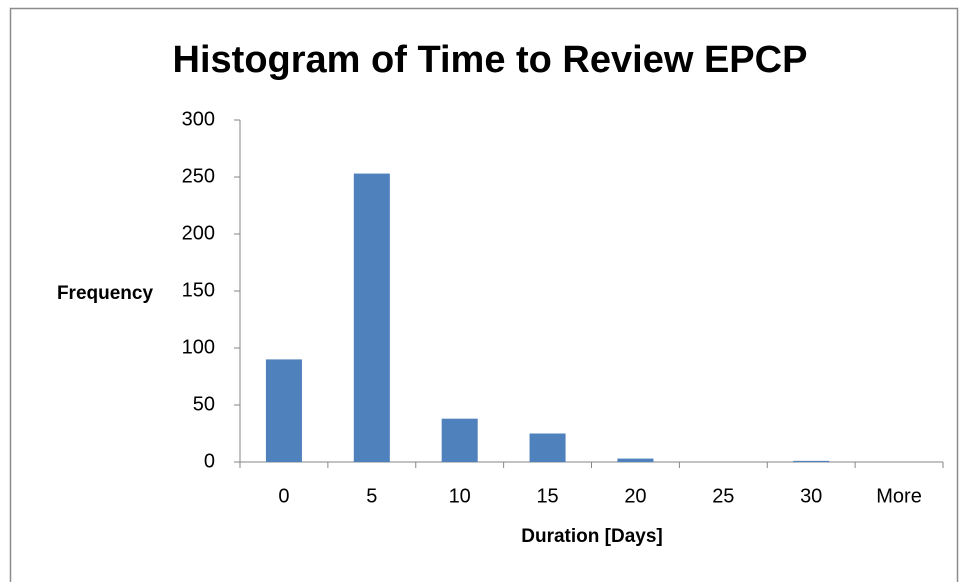 The width and height of the screenshot is (961, 582). Describe the element at coordinates (198, 290) in the screenshot. I see `y-tick-label: 150` at that location.